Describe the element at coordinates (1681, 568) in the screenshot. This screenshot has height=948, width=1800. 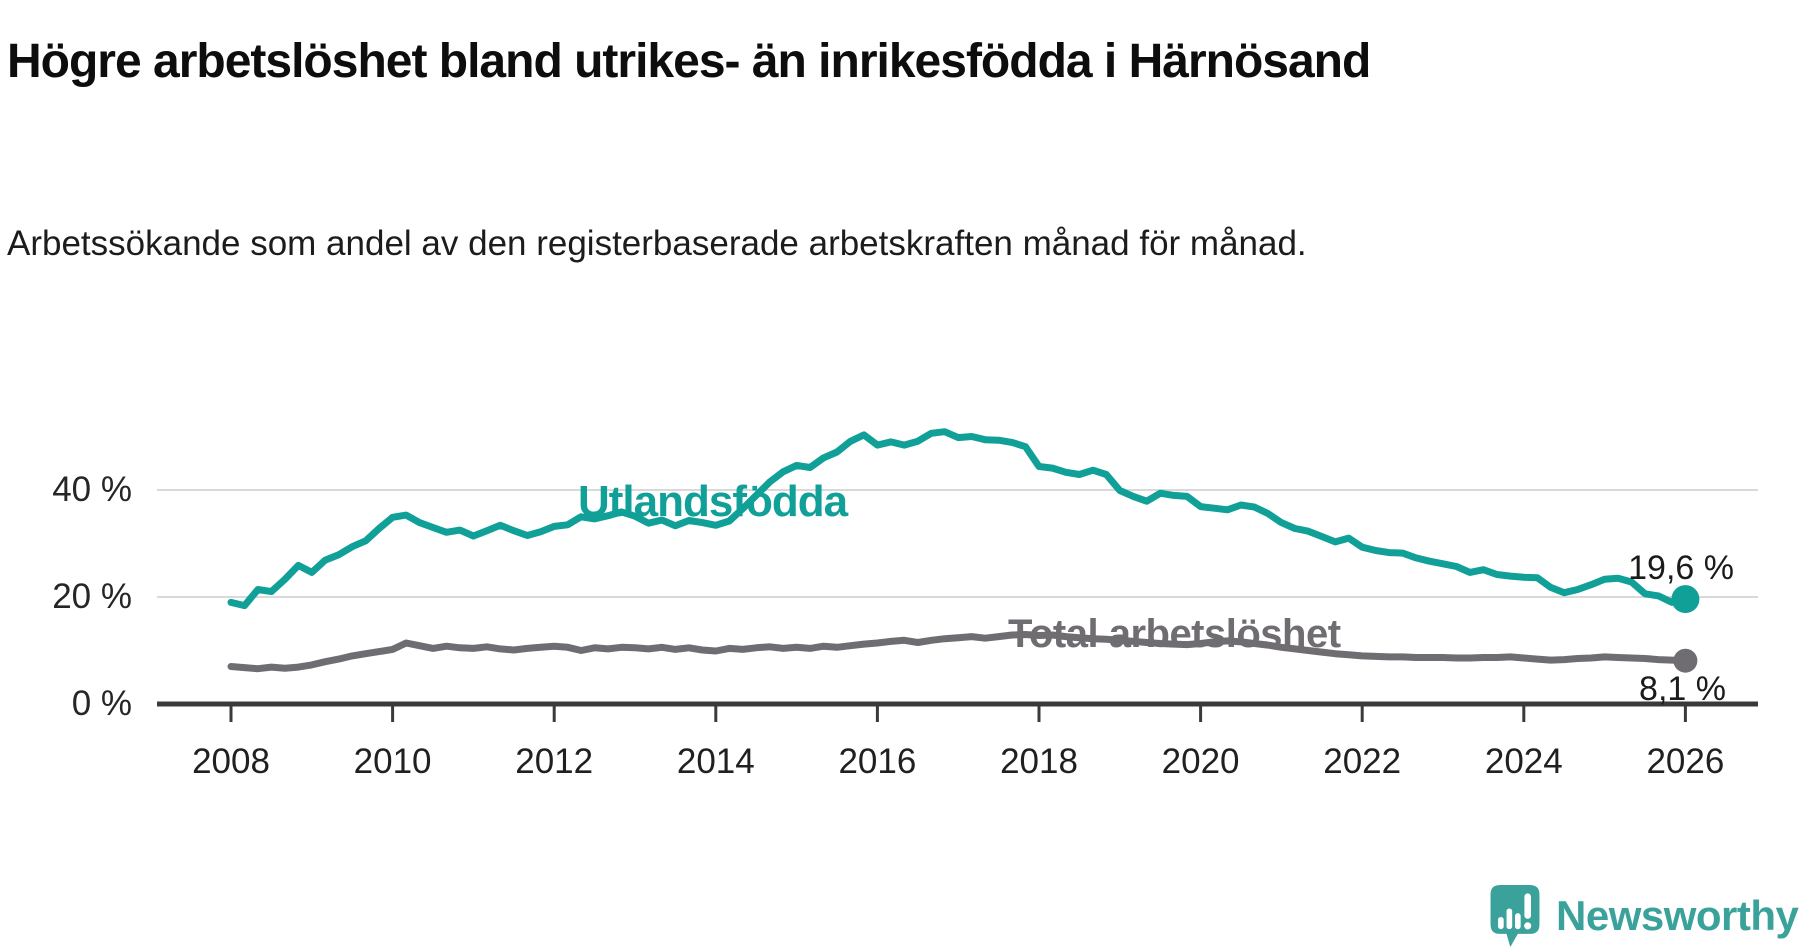
I see `end-value-label-utlandsfodda: 19,6 %` at that location.